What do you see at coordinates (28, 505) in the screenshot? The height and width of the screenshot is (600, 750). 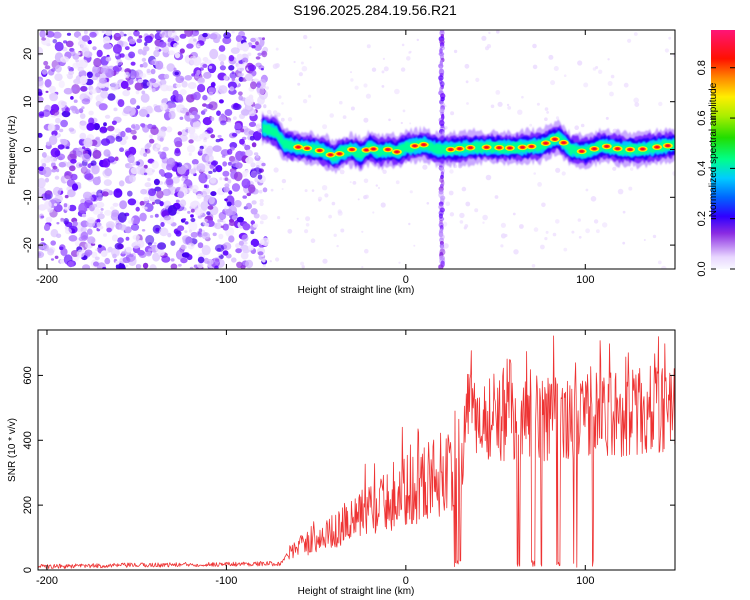 I see `y-tick-label: 200` at bounding box center [28, 505].